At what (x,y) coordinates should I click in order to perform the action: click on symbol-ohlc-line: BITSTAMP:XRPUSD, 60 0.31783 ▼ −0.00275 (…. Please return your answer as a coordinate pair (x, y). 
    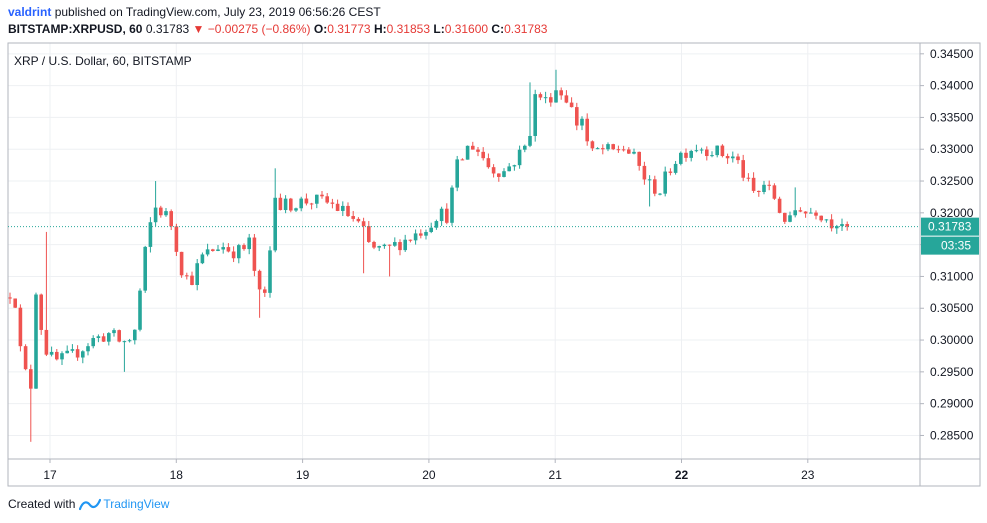
    Looking at the image, I should click on (277, 29).